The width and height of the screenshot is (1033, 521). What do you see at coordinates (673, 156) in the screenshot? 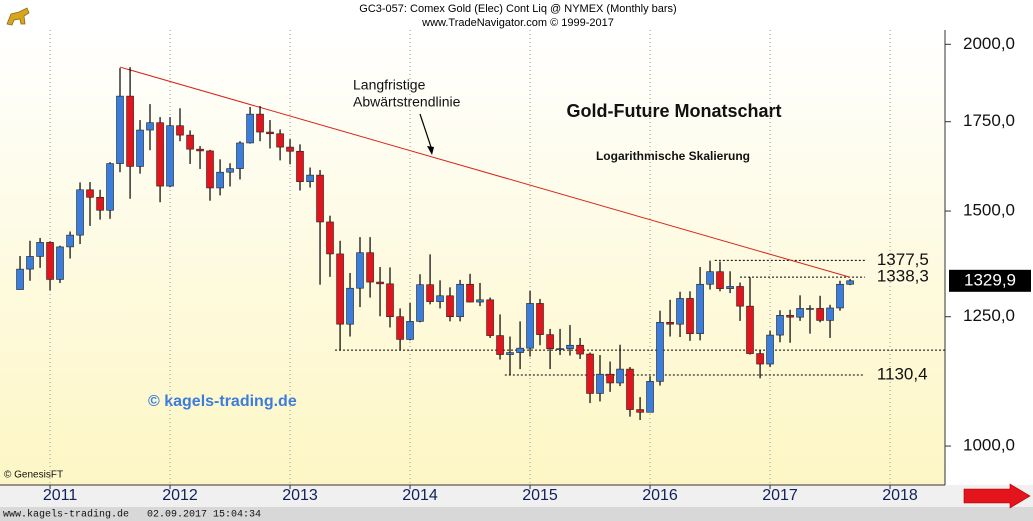
I see `scale-note: Logarithmische Skalierung` at bounding box center [673, 156].